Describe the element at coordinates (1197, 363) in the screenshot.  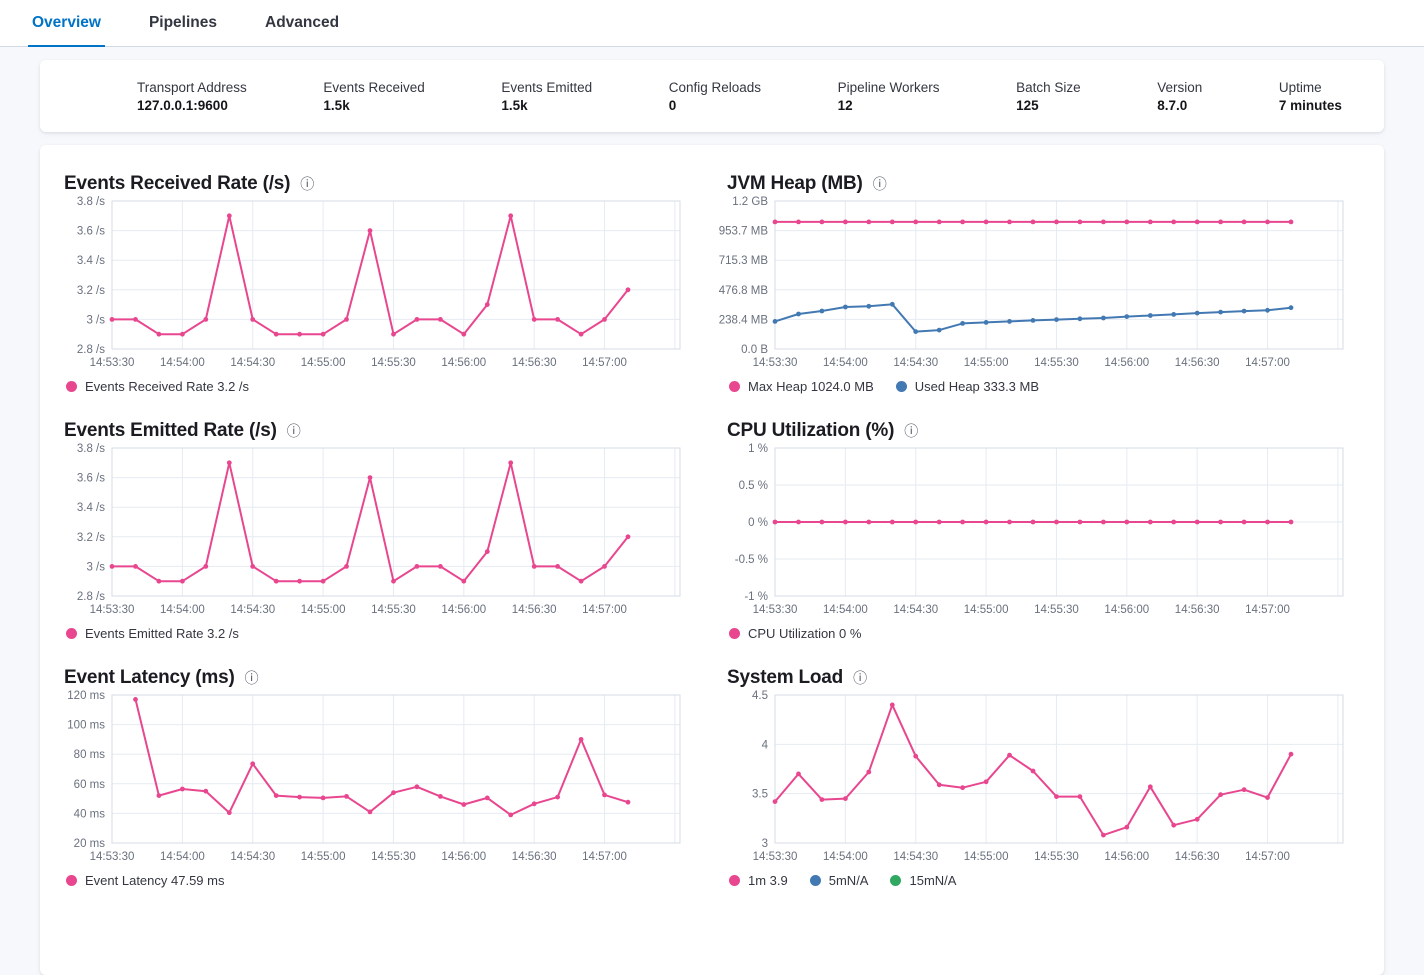
I see `svg-text: 14:56:30` at that location.